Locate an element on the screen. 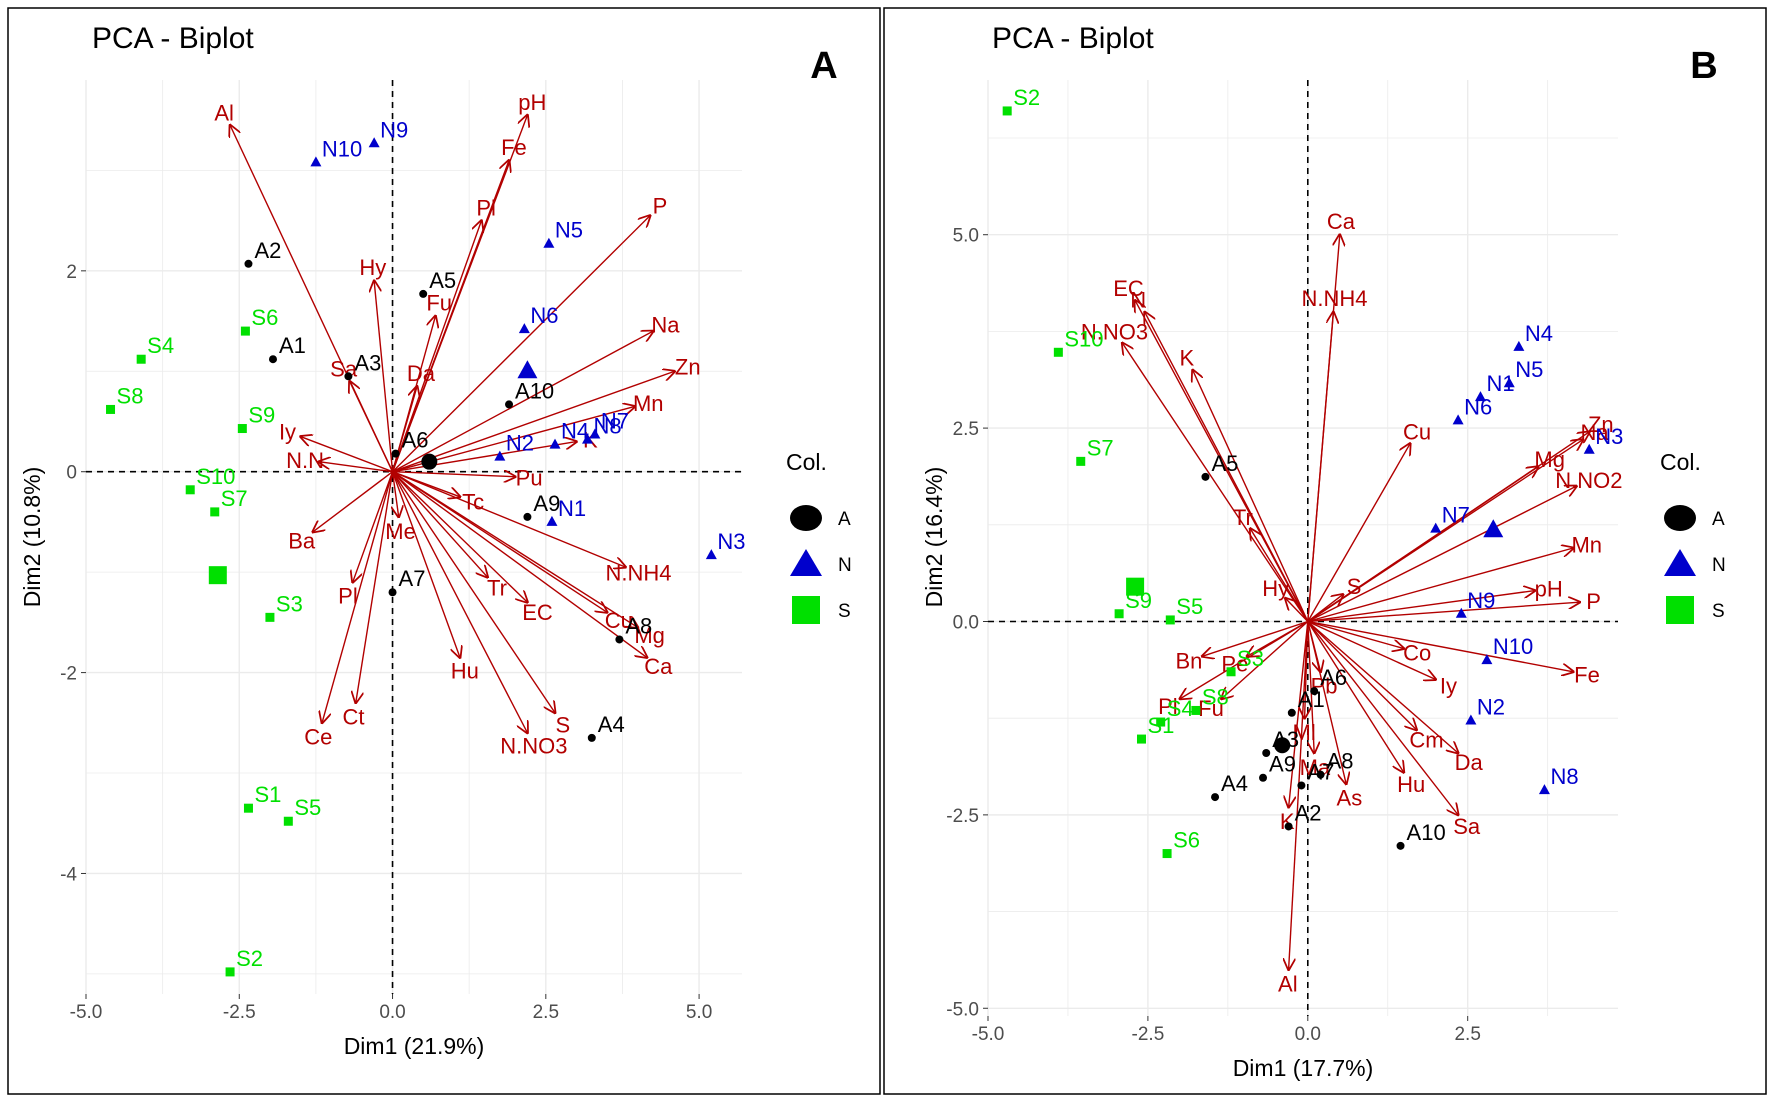 The height and width of the screenshot is (1113, 1772). point-a5 is located at coordinates (1205, 476).